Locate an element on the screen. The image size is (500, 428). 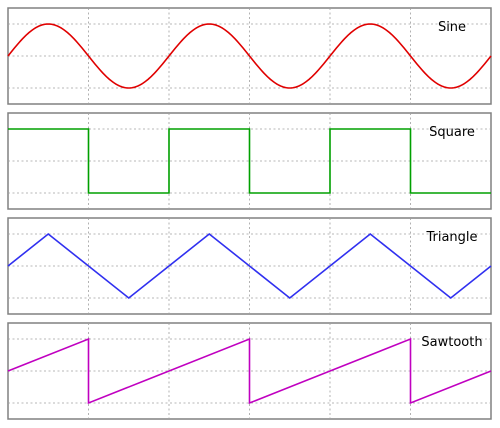
sawtooth-panel-label: Sawtooth is located at coordinates (451, 342).